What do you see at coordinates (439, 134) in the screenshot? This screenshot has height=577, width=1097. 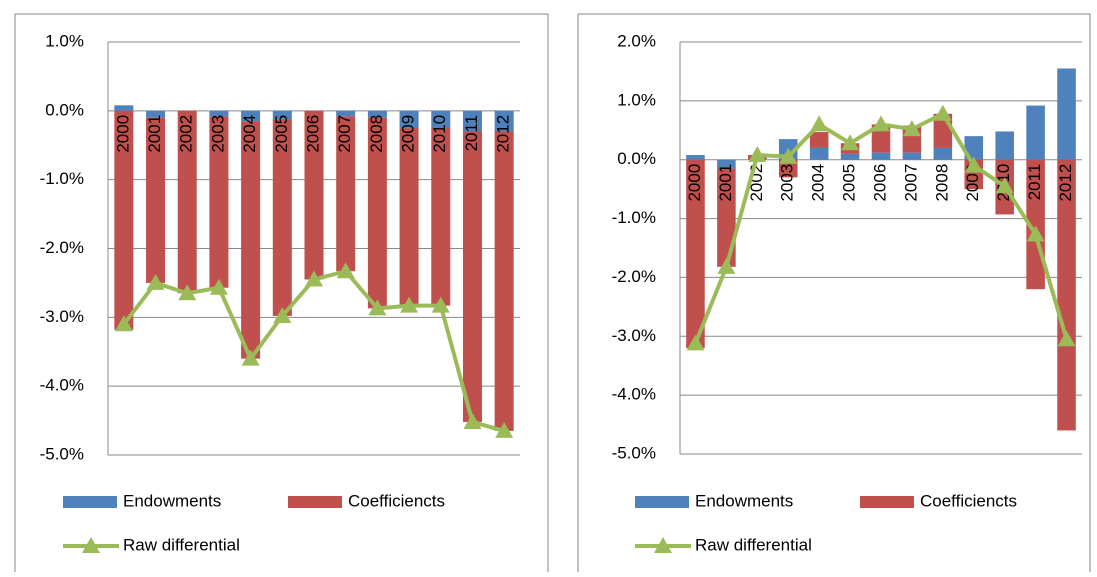 I see `x-tick-label: 2010` at bounding box center [439, 134].